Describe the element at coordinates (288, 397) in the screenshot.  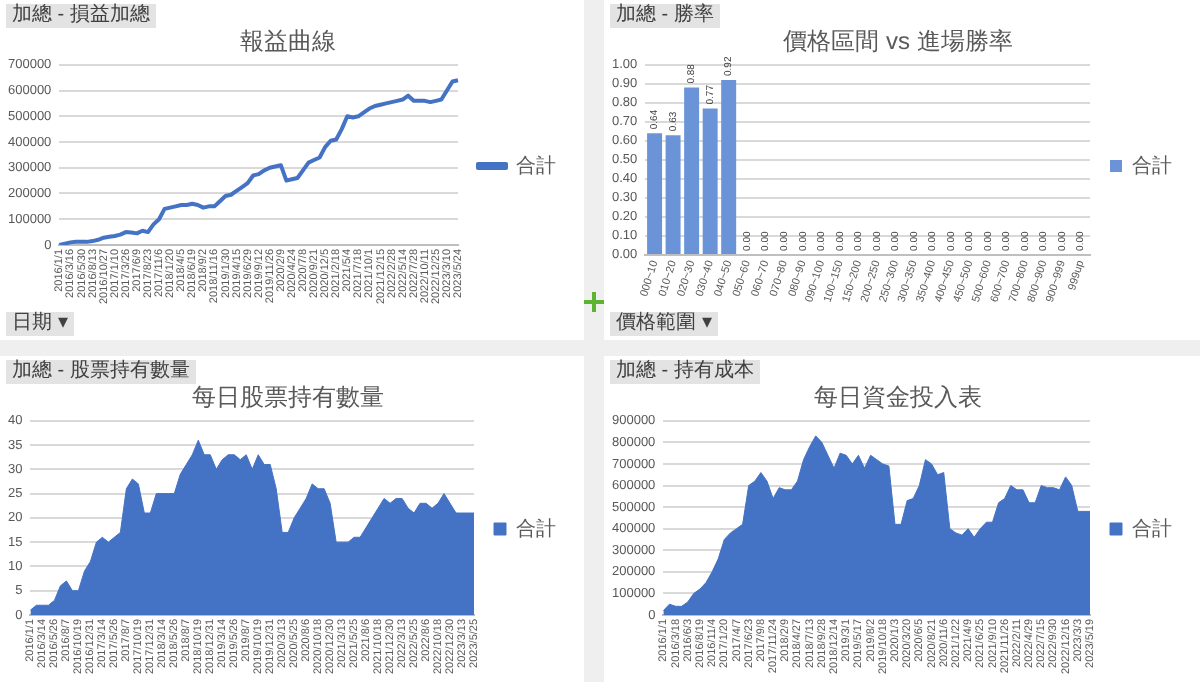
I see `chart-title: 每日股票持有數量` at that location.